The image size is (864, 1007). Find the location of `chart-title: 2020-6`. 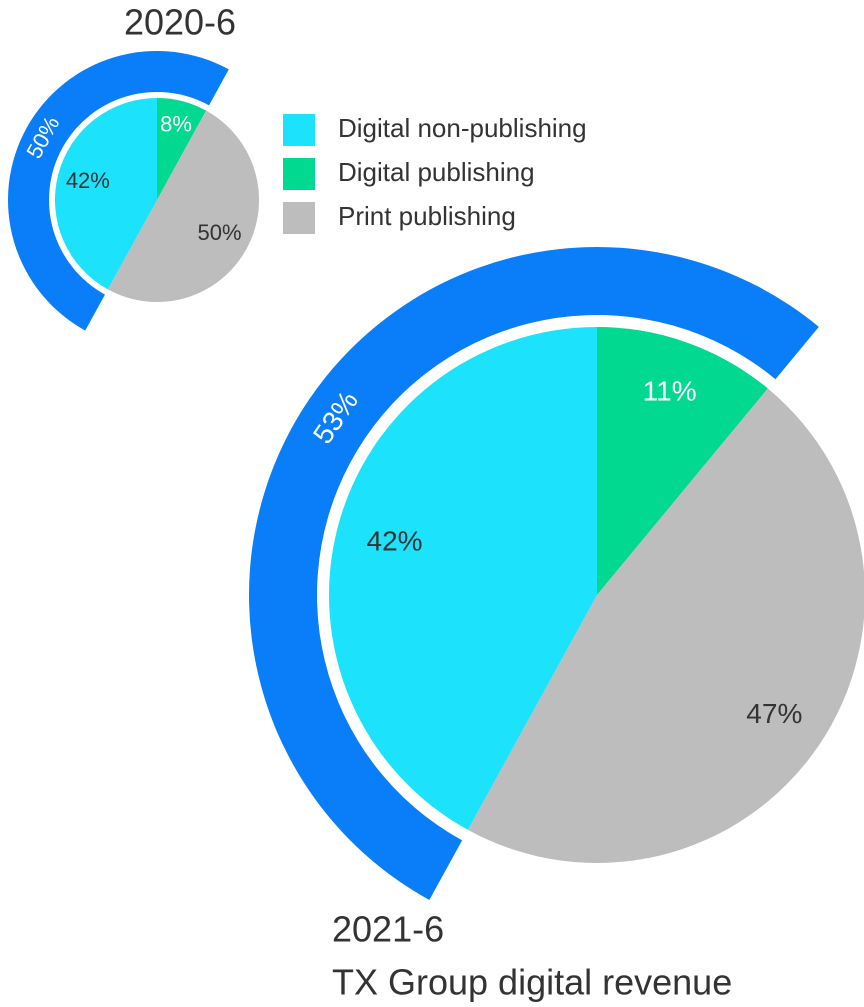

chart-title: 2020-6 is located at coordinates (180, 22).